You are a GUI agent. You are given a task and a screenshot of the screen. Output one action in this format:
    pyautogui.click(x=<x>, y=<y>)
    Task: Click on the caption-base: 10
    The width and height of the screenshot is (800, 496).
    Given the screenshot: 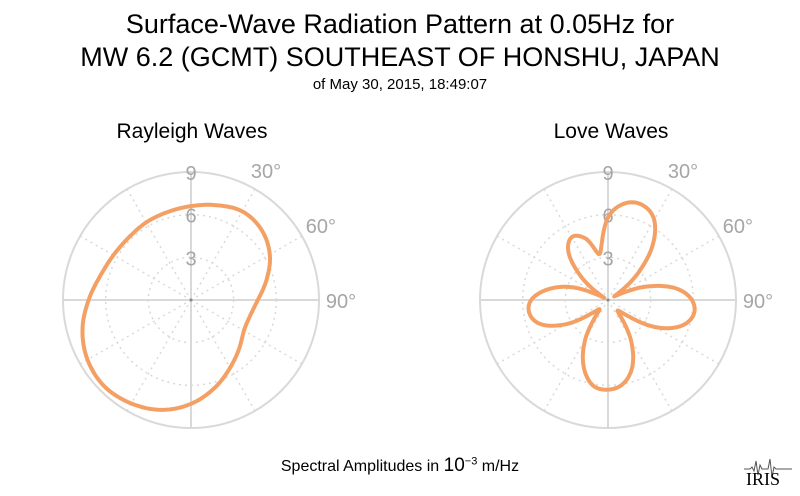 What is the action you would take?
    pyautogui.click(x=454, y=465)
    